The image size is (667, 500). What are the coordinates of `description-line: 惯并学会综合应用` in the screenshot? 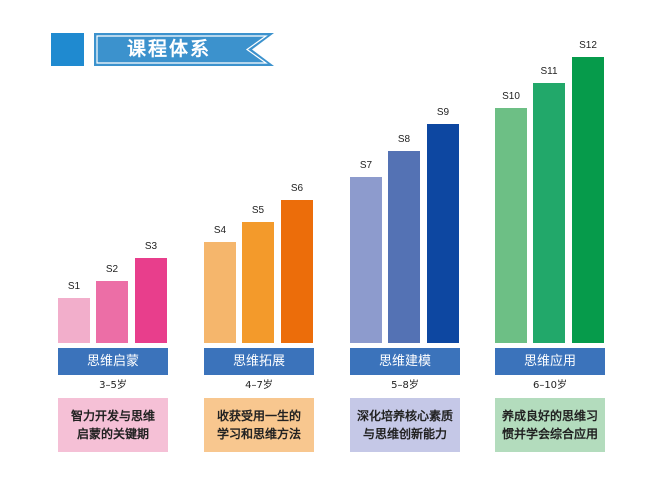 It's located at (549, 434).